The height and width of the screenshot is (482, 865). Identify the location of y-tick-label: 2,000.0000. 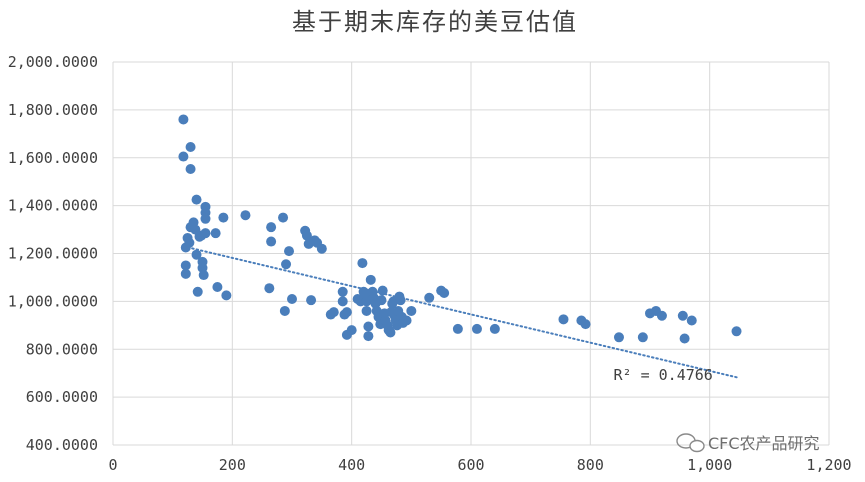
(53, 62).